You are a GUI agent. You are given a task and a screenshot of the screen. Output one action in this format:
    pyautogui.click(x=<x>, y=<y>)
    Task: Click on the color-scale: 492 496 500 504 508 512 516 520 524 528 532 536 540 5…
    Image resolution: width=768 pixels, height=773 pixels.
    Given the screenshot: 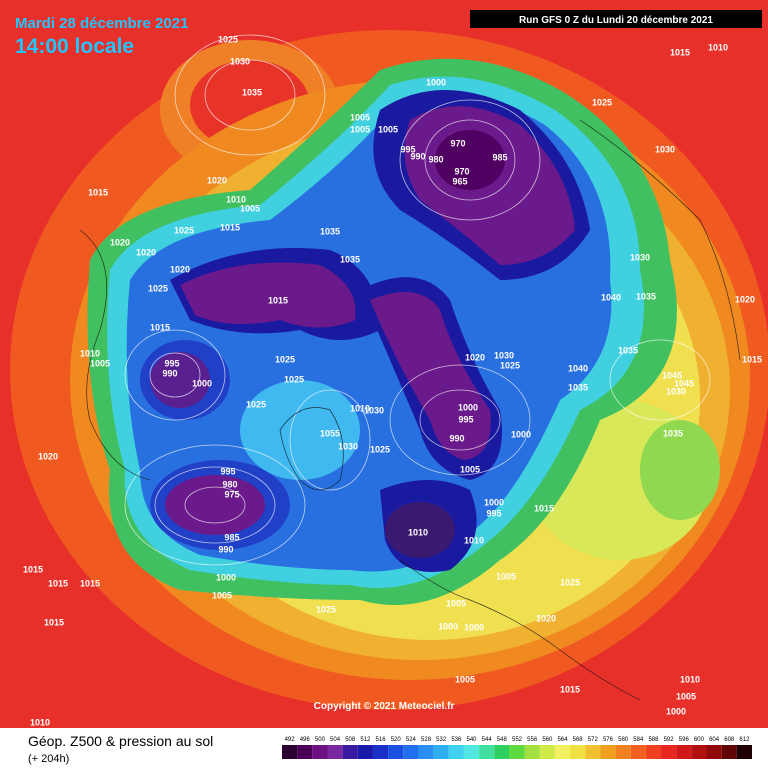 What is the action you would take?
    pyautogui.click(x=517, y=748)
    